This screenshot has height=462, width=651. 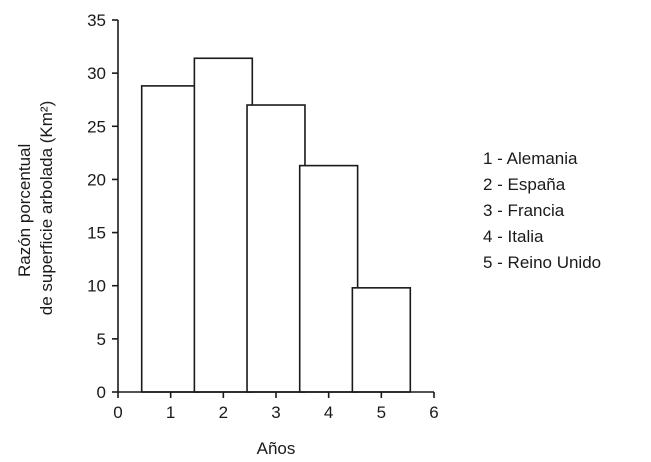 I want to click on legend-entry-5: 5 - Reino Unido, so click(x=542, y=262).